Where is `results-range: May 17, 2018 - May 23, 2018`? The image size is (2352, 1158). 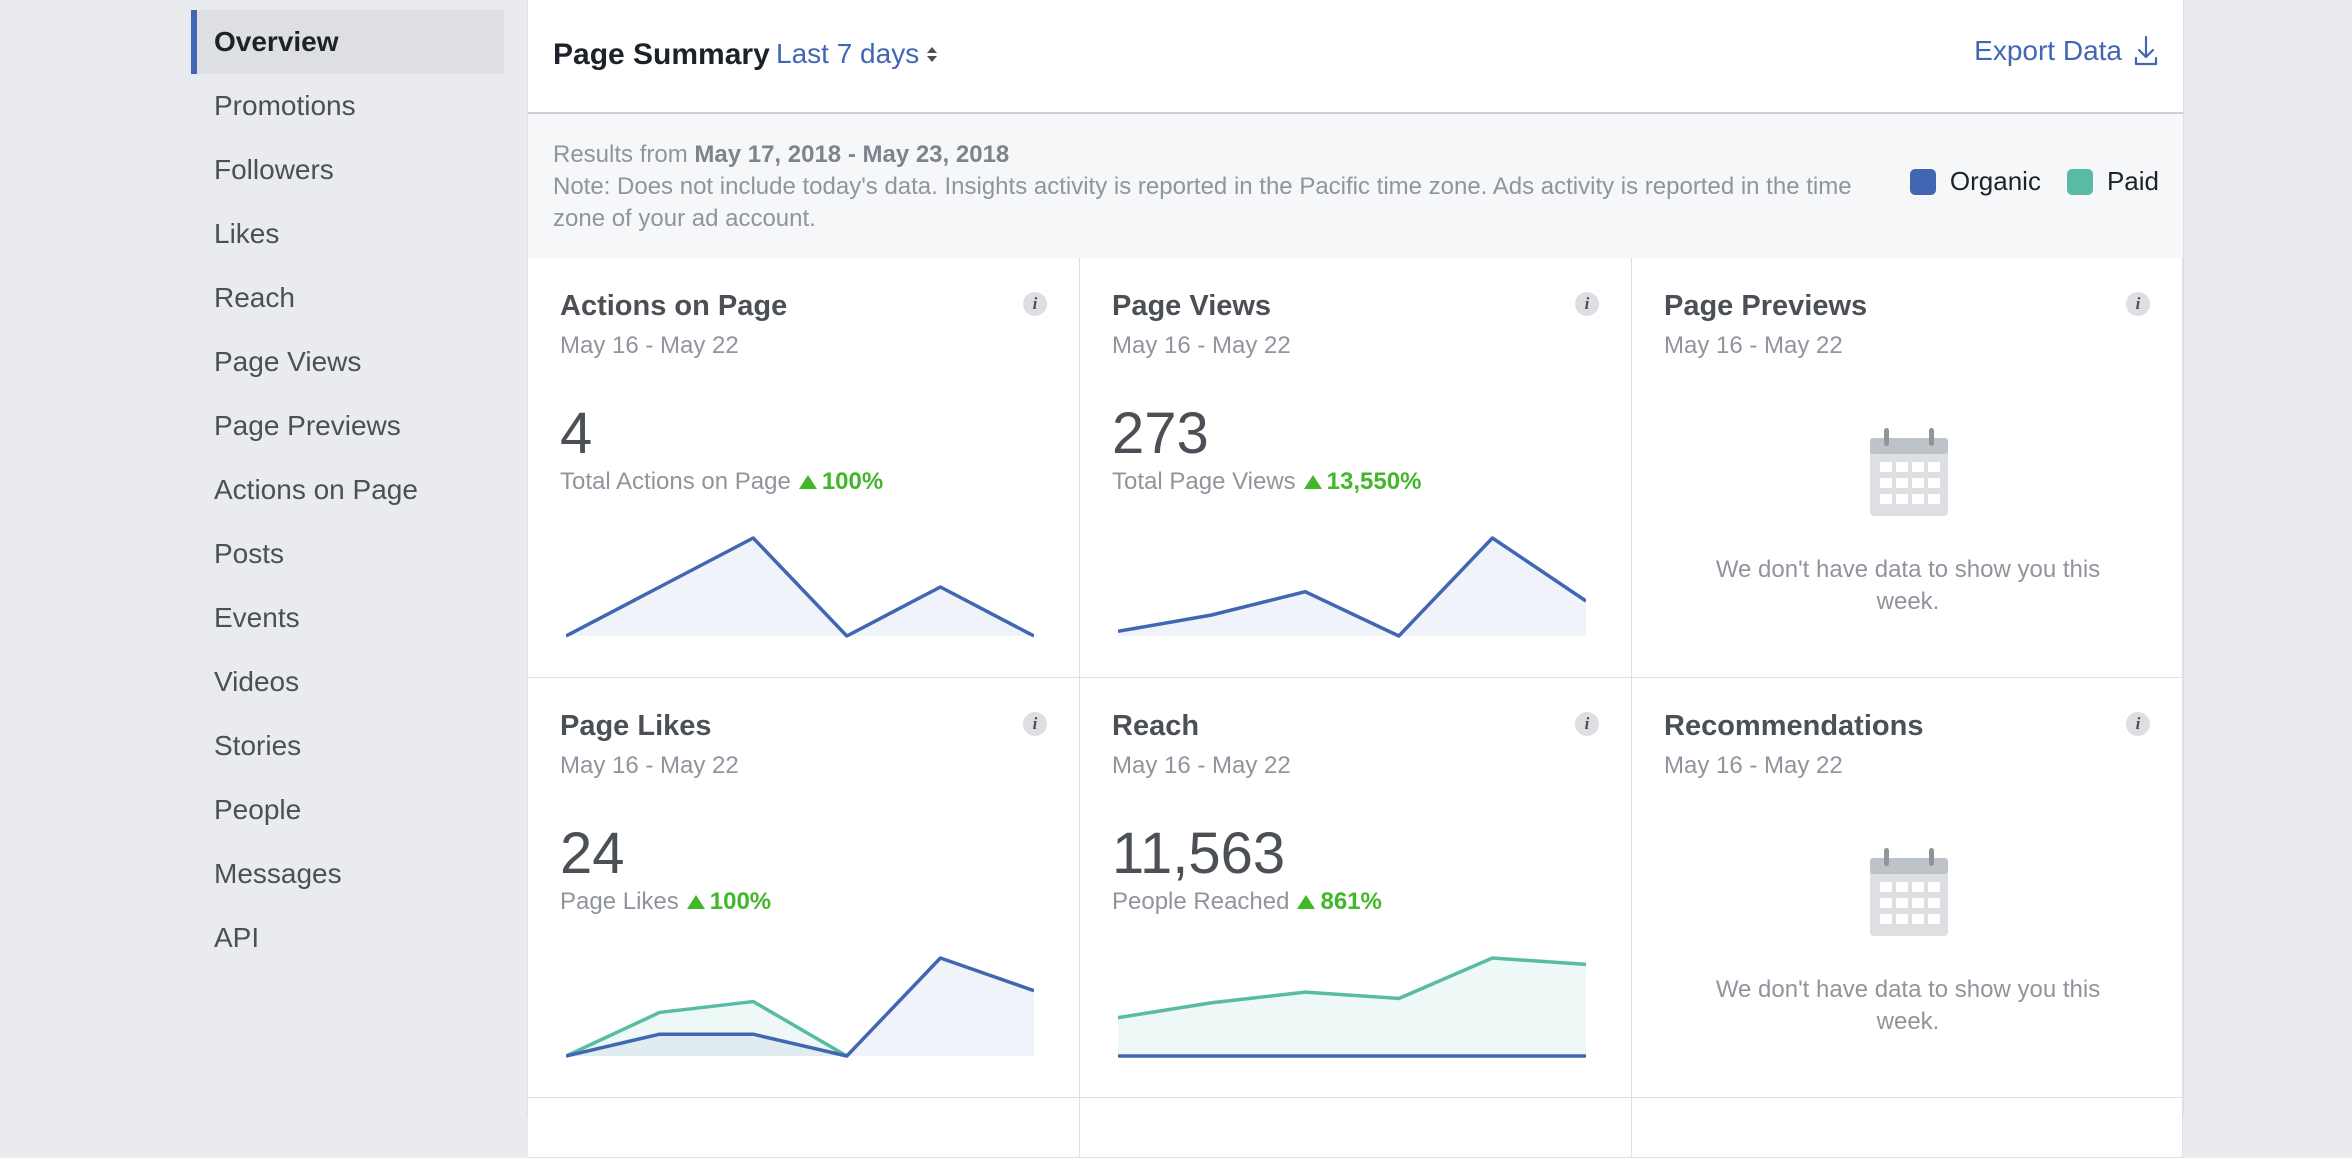
results-range: May 17, 2018 - May 23, 2018 is located at coordinates (852, 154).